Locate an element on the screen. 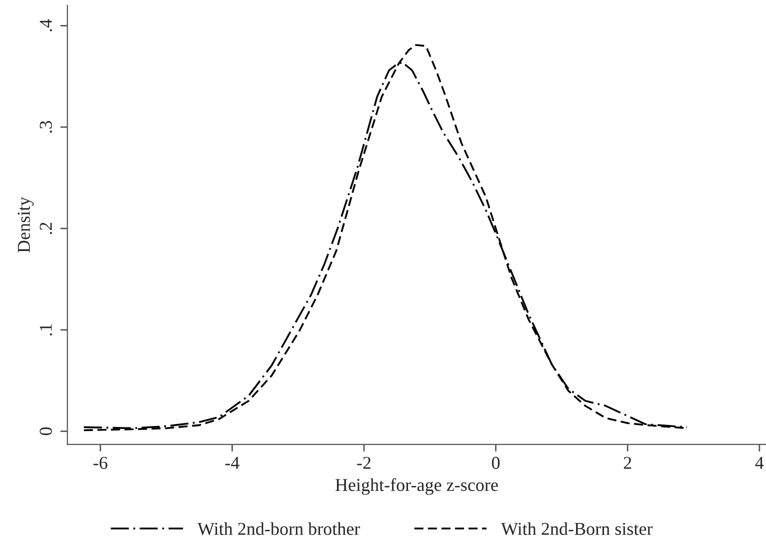  x-tick-label: -6 is located at coordinates (101, 462).